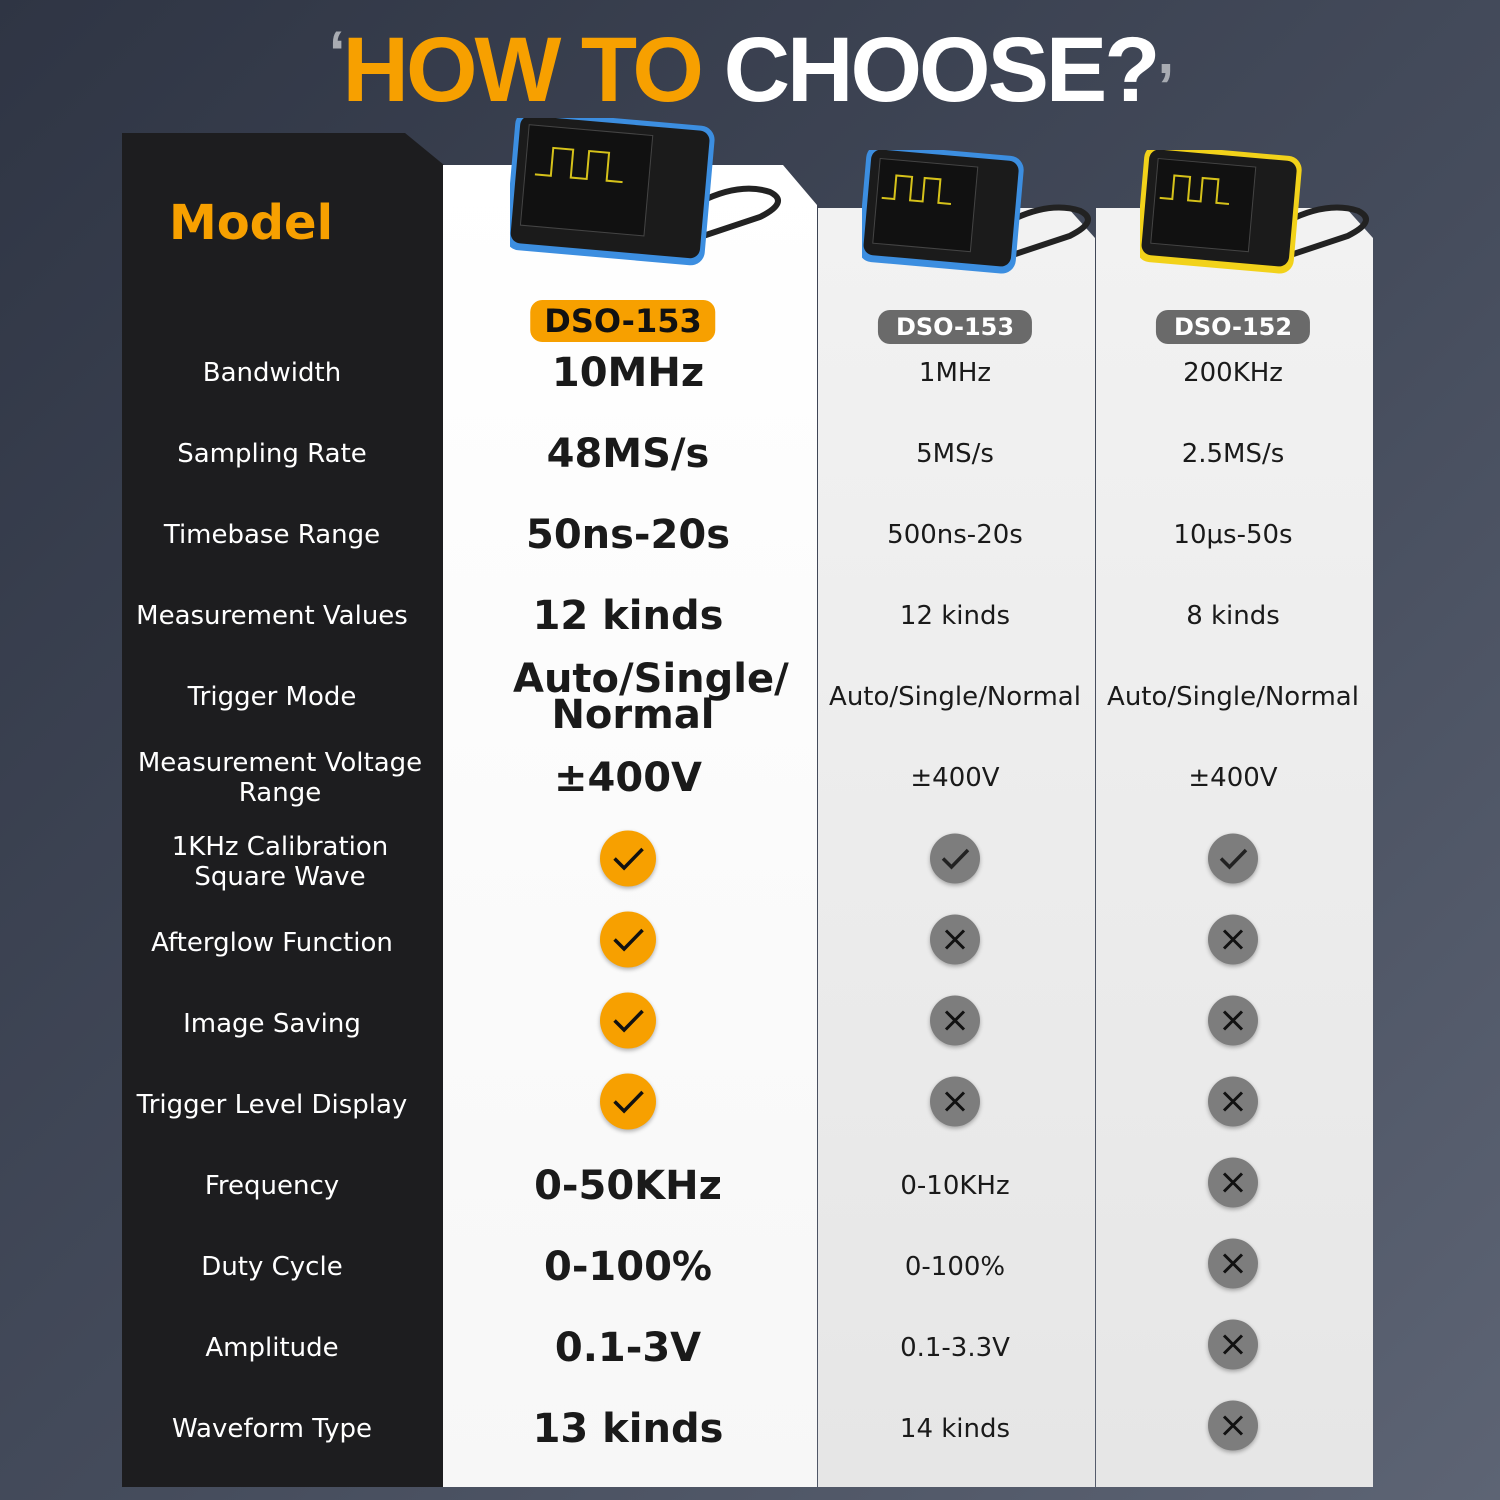 Image resolution: width=1500 pixels, height=1500 pixels. What do you see at coordinates (272, 454) in the screenshot?
I see `row-label: Sampling Rate` at bounding box center [272, 454].